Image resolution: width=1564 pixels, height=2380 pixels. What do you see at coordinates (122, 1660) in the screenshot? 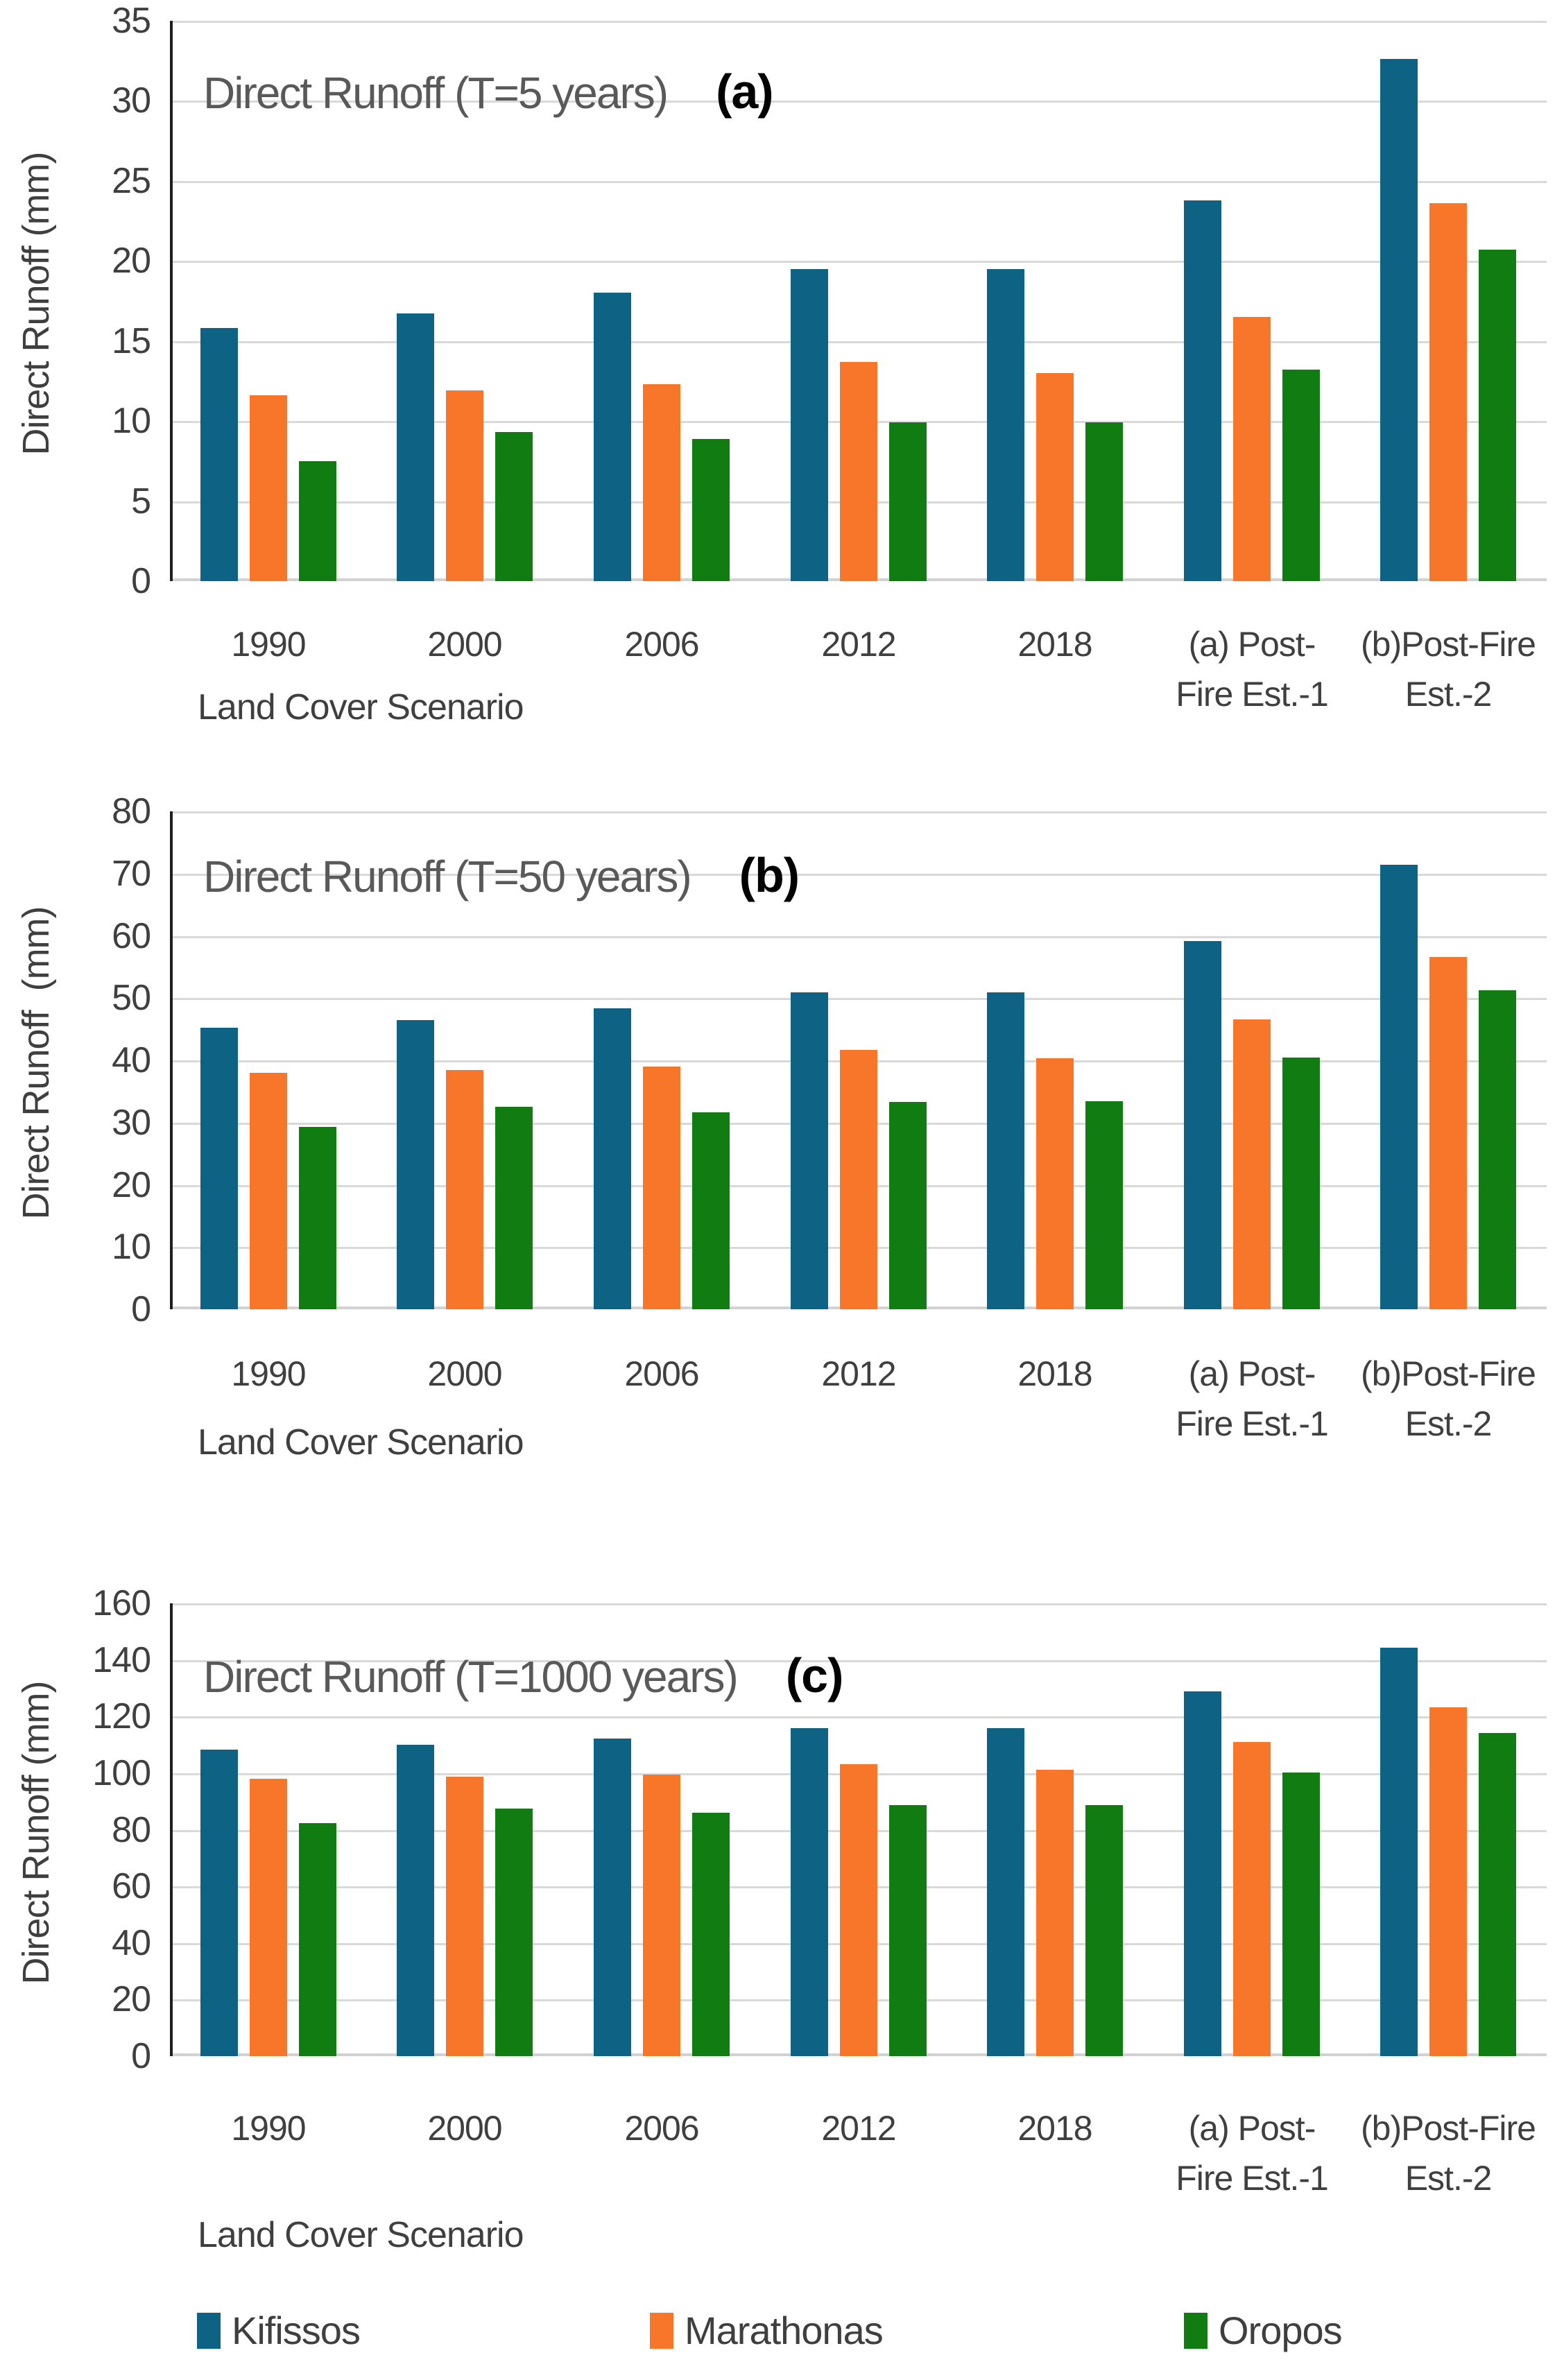
I see `y-tick-label: 140` at bounding box center [122, 1660].